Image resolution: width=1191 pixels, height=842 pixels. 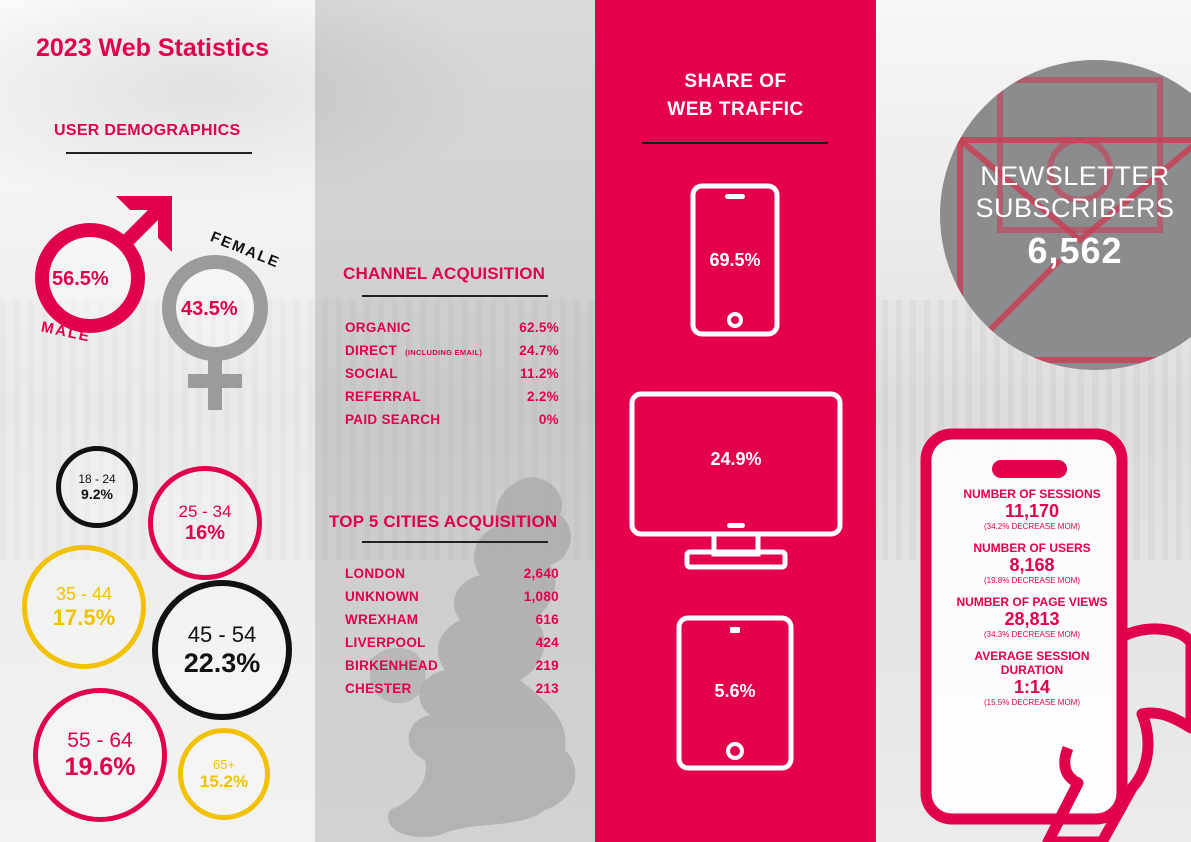 I want to click on table-row: SOCIAL 11.2%, so click(x=452, y=373).